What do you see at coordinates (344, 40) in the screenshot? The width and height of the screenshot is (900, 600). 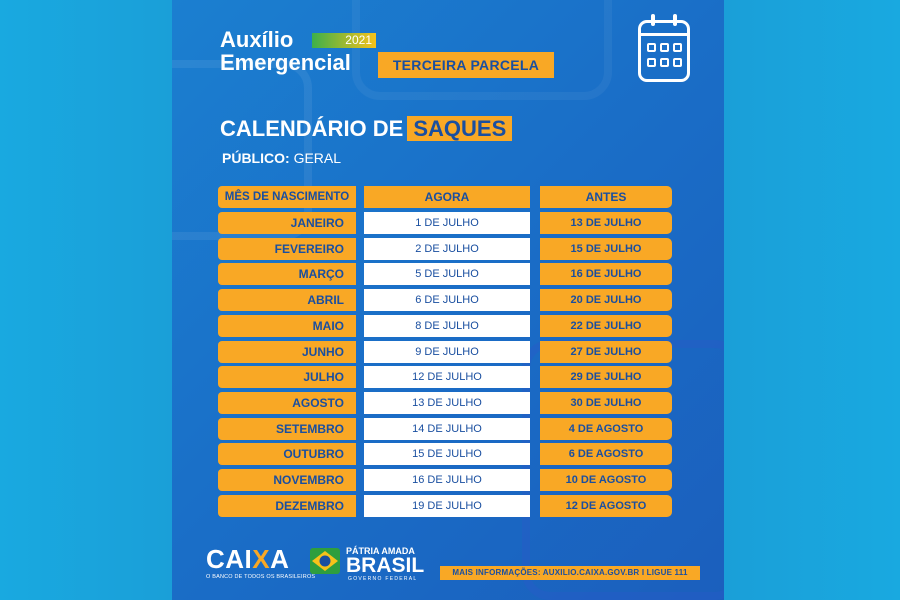 I see `brand-year: 2021` at bounding box center [344, 40].